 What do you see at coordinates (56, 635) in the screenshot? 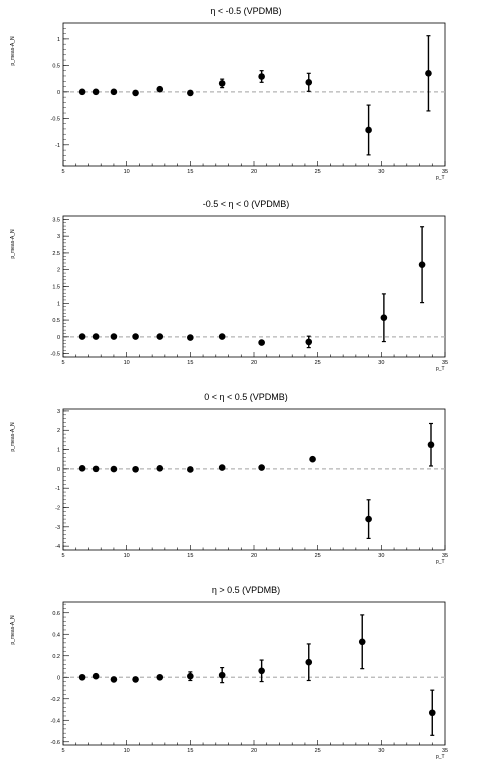
I see `y-tick-label: 0.4` at bounding box center [56, 635].